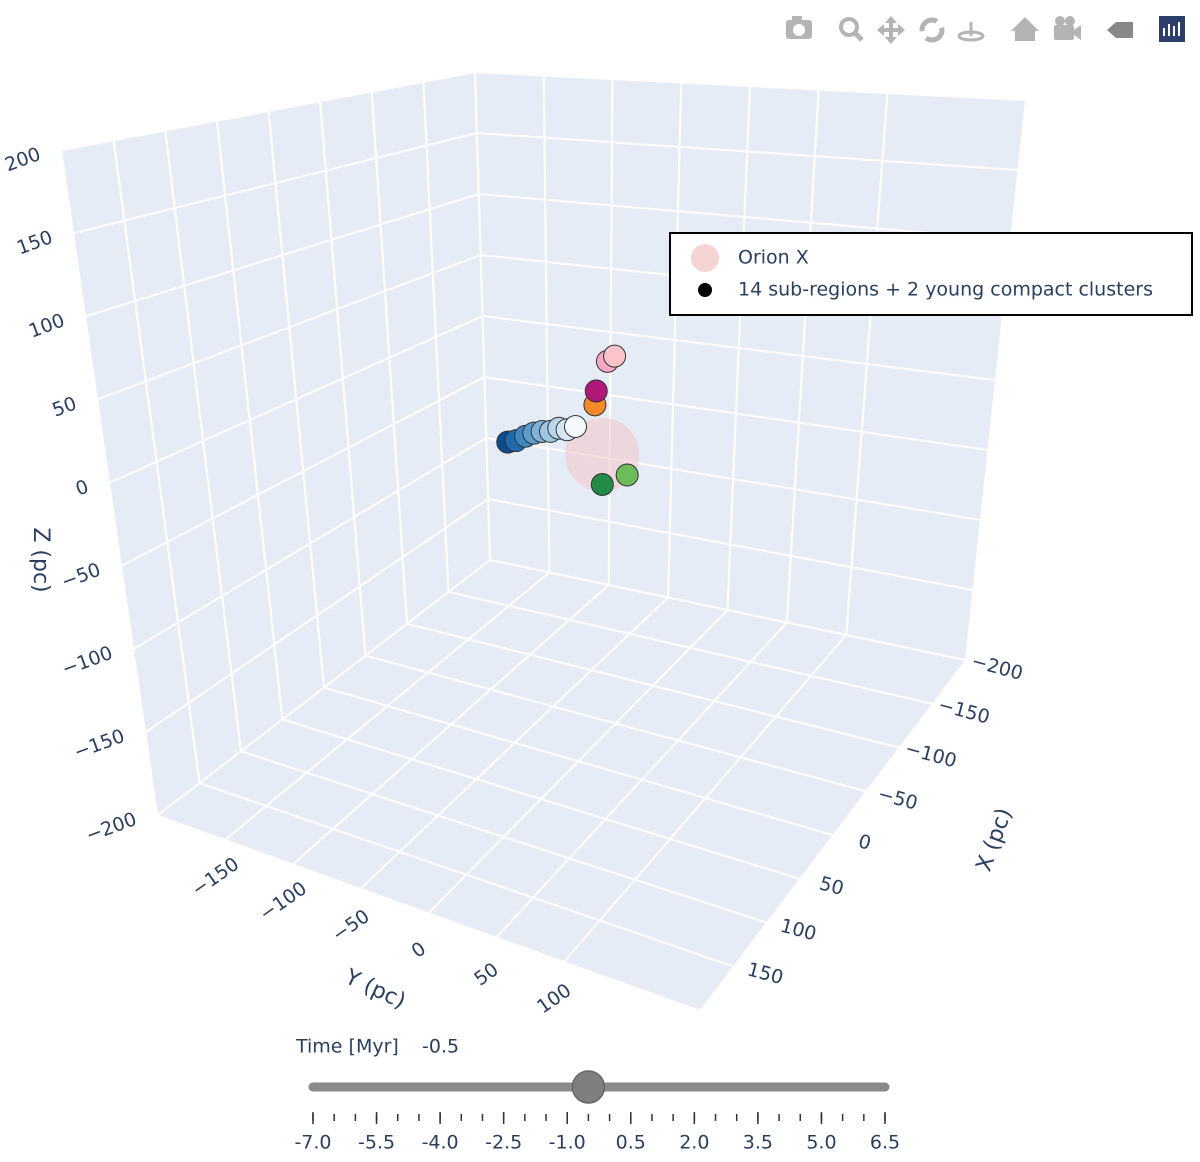 The height and width of the screenshot is (1162, 1200). I want to click on turntable-button, so click(971, 32).